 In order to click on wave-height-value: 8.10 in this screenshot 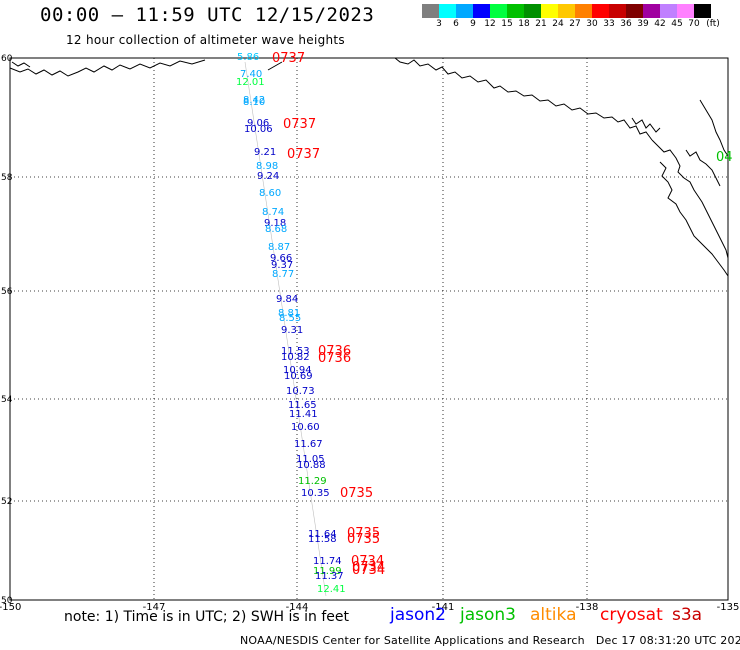, I will do `click(254, 102)`.